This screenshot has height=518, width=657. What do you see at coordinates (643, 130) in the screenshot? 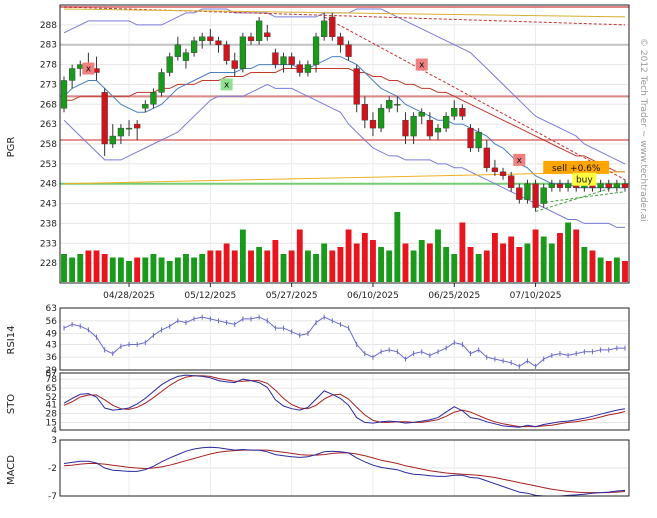
I see `watermark: © 2012 Tech Trader ~ www.techtrader.ai` at bounding box center [643, 130].